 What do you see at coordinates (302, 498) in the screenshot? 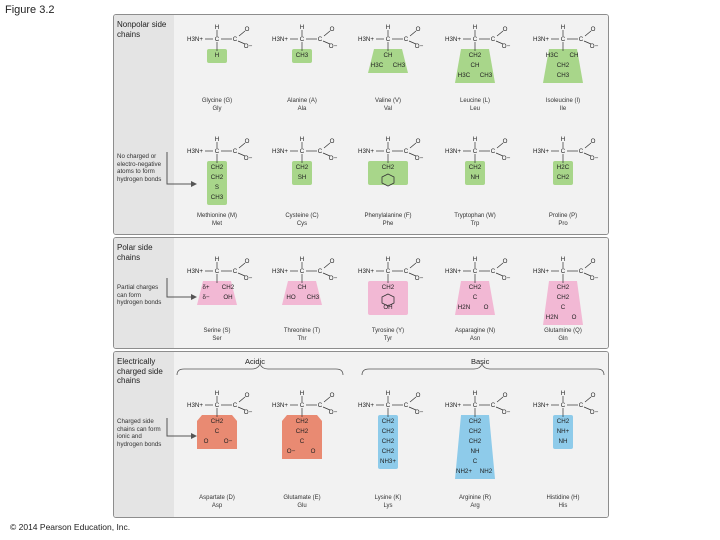
I see `amino-acid-name: Glutamate (E)` at bounding box center [302, 498].